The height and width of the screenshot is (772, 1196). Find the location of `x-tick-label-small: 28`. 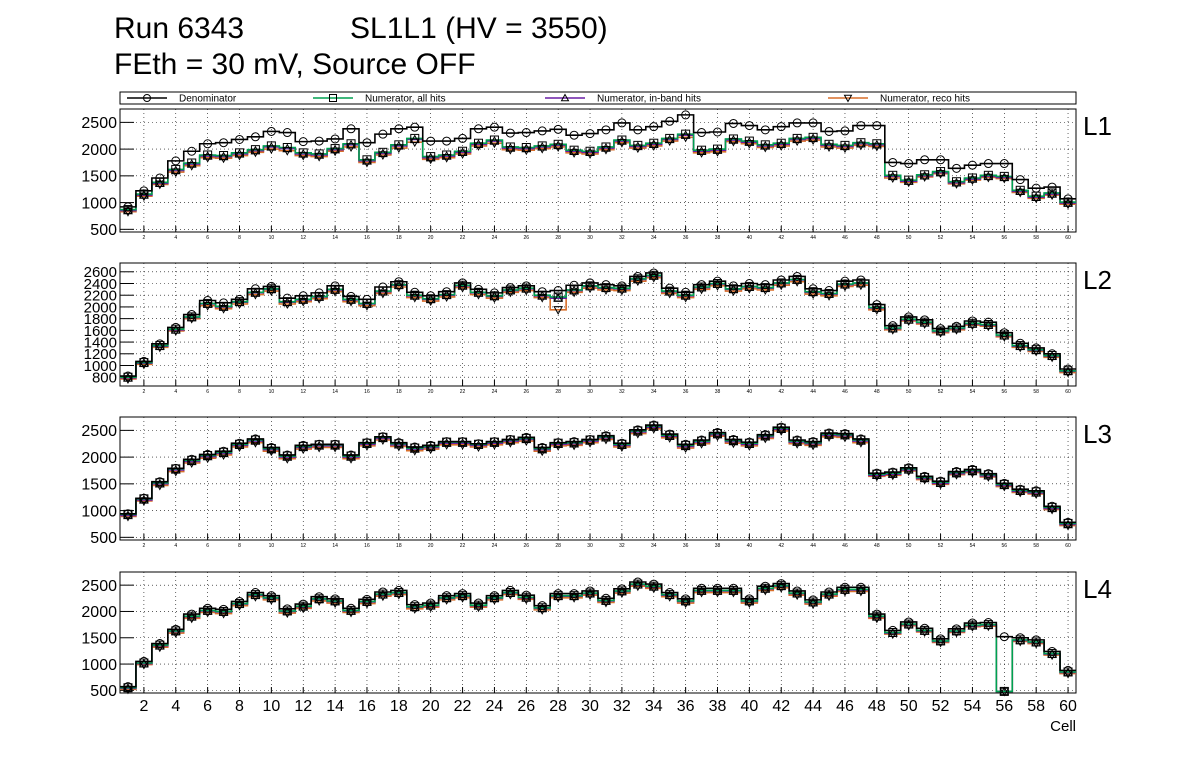

x-tick-label-small: 28 is located at coordinates (558, 238).